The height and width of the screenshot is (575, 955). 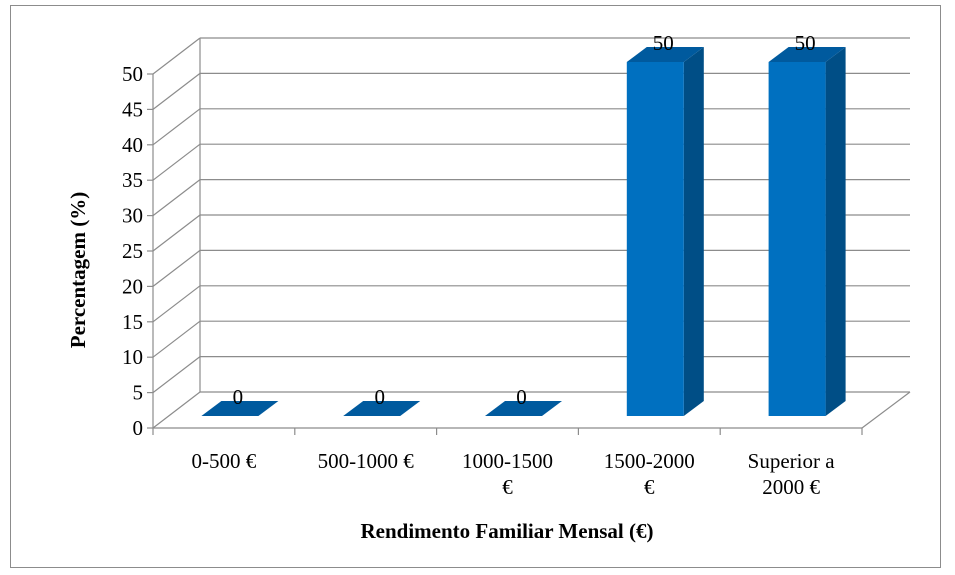 What do you see at coordinates (224, 461) in the screenshot?
I see `x-category-label: 0-500 €` at bounding box center [224, 461].